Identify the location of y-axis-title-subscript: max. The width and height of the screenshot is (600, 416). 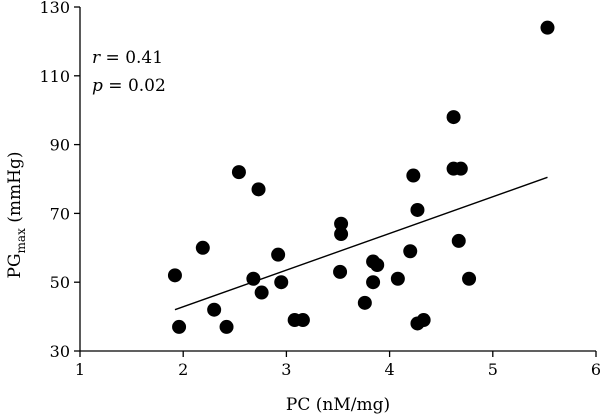
(21, 241).